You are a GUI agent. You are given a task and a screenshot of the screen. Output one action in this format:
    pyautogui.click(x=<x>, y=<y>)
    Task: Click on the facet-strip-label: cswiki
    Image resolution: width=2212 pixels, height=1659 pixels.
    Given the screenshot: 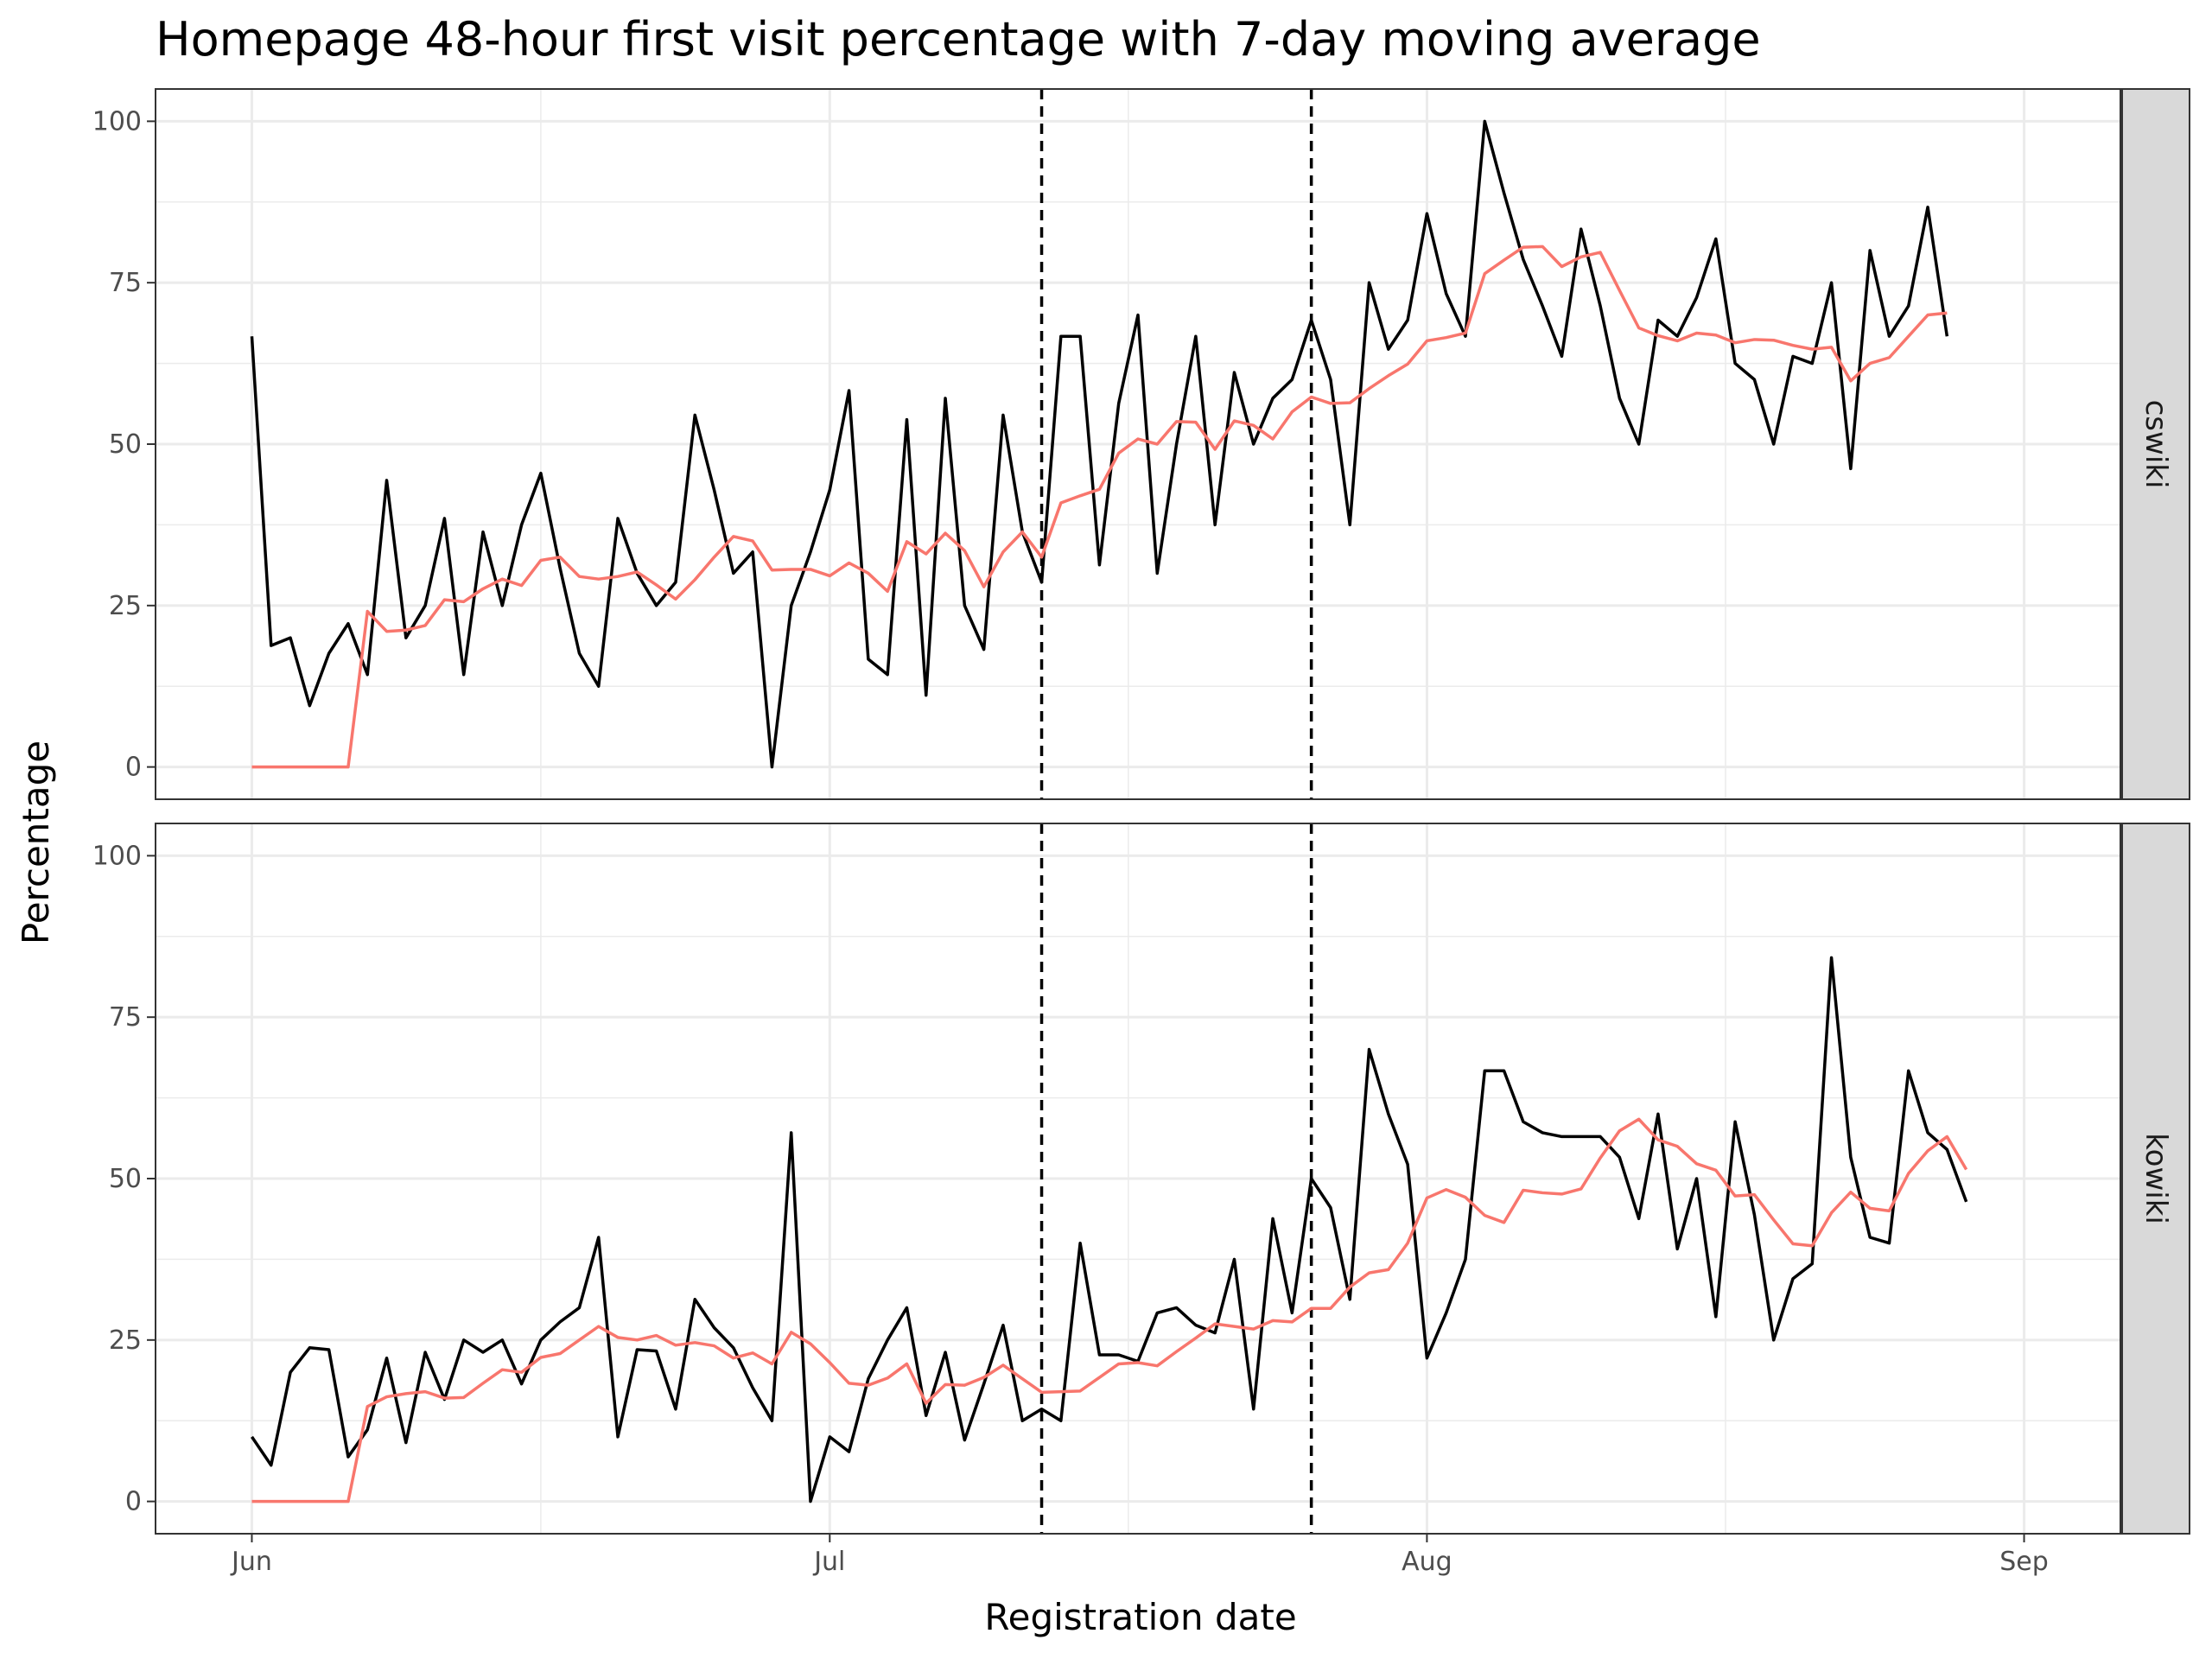 What is the action you would take?
    pyautogui.click(x=2156, y=444)
    